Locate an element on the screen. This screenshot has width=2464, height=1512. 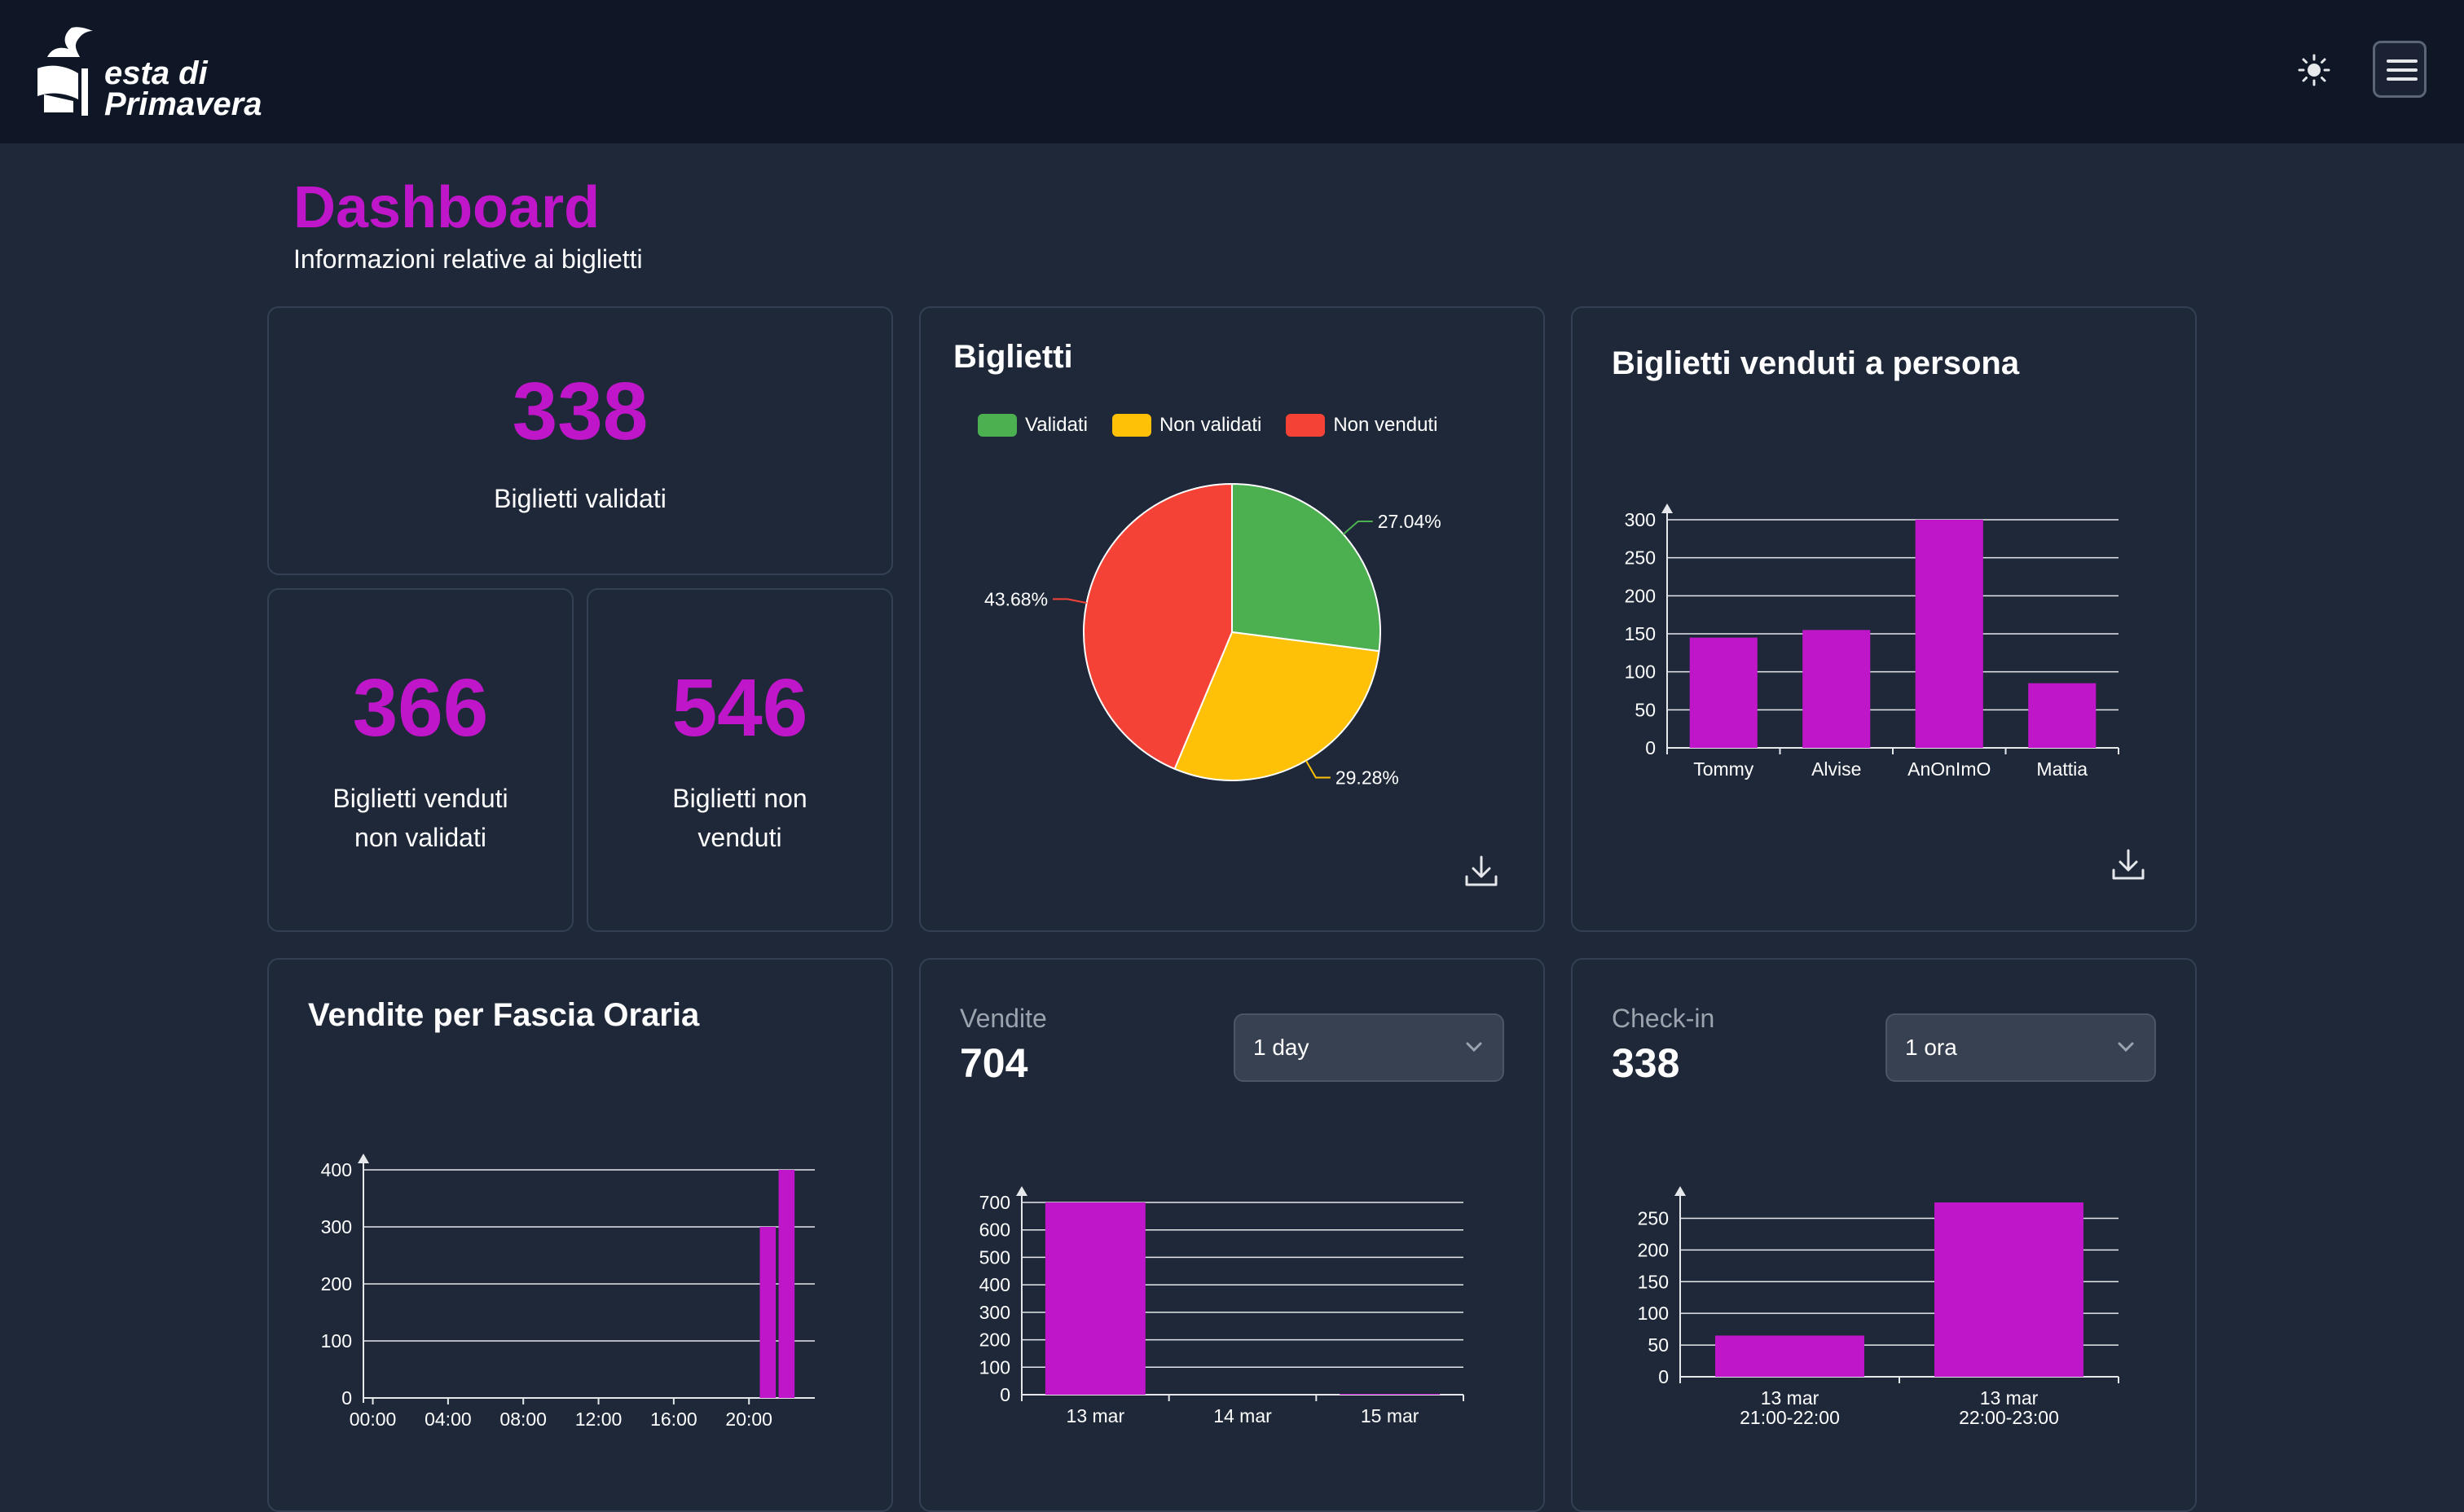
x-tick-label: 13 mar is located at coordinates (1790, 1398).